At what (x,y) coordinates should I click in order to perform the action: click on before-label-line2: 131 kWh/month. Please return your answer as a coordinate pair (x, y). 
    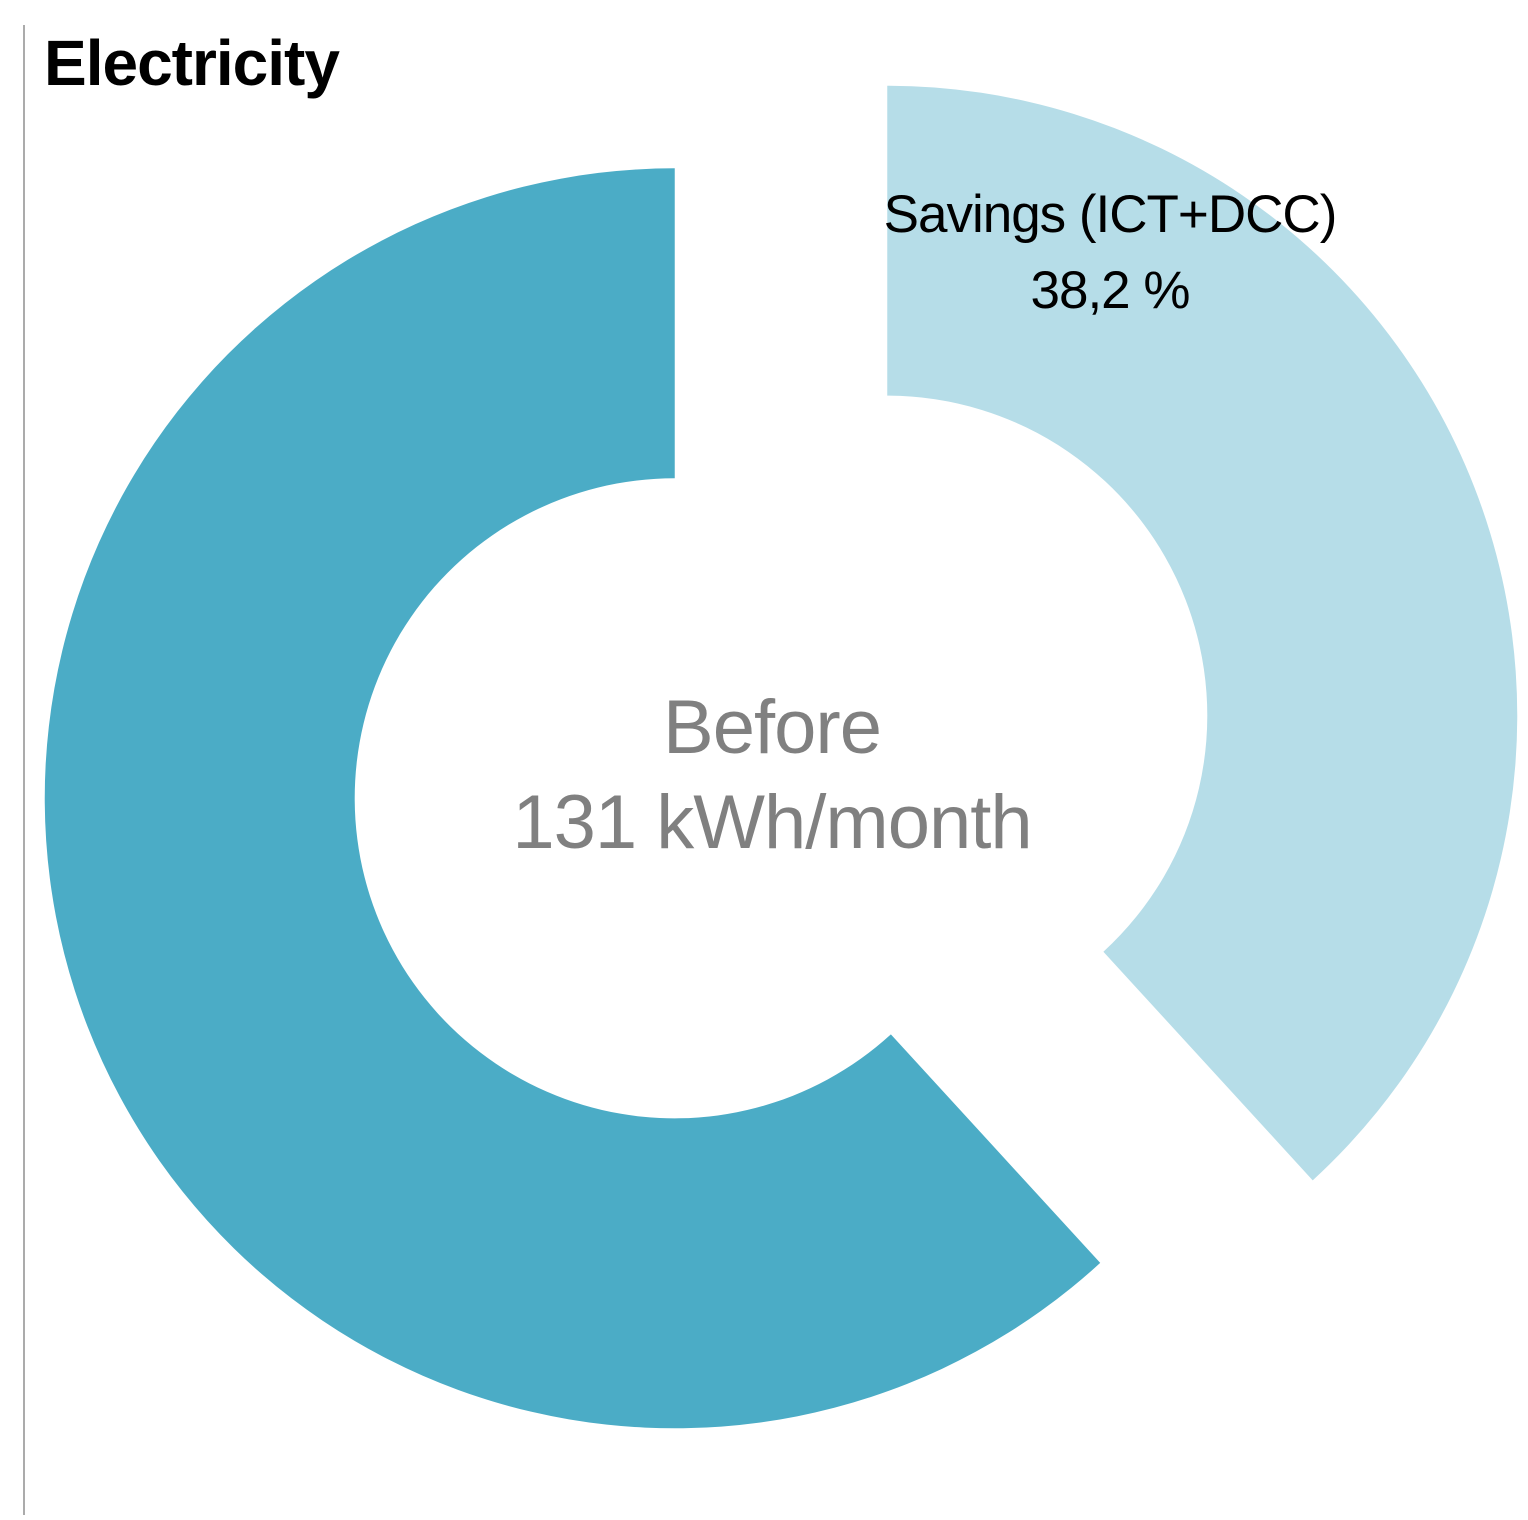
    Looking at the image, I should click on (772, 822).